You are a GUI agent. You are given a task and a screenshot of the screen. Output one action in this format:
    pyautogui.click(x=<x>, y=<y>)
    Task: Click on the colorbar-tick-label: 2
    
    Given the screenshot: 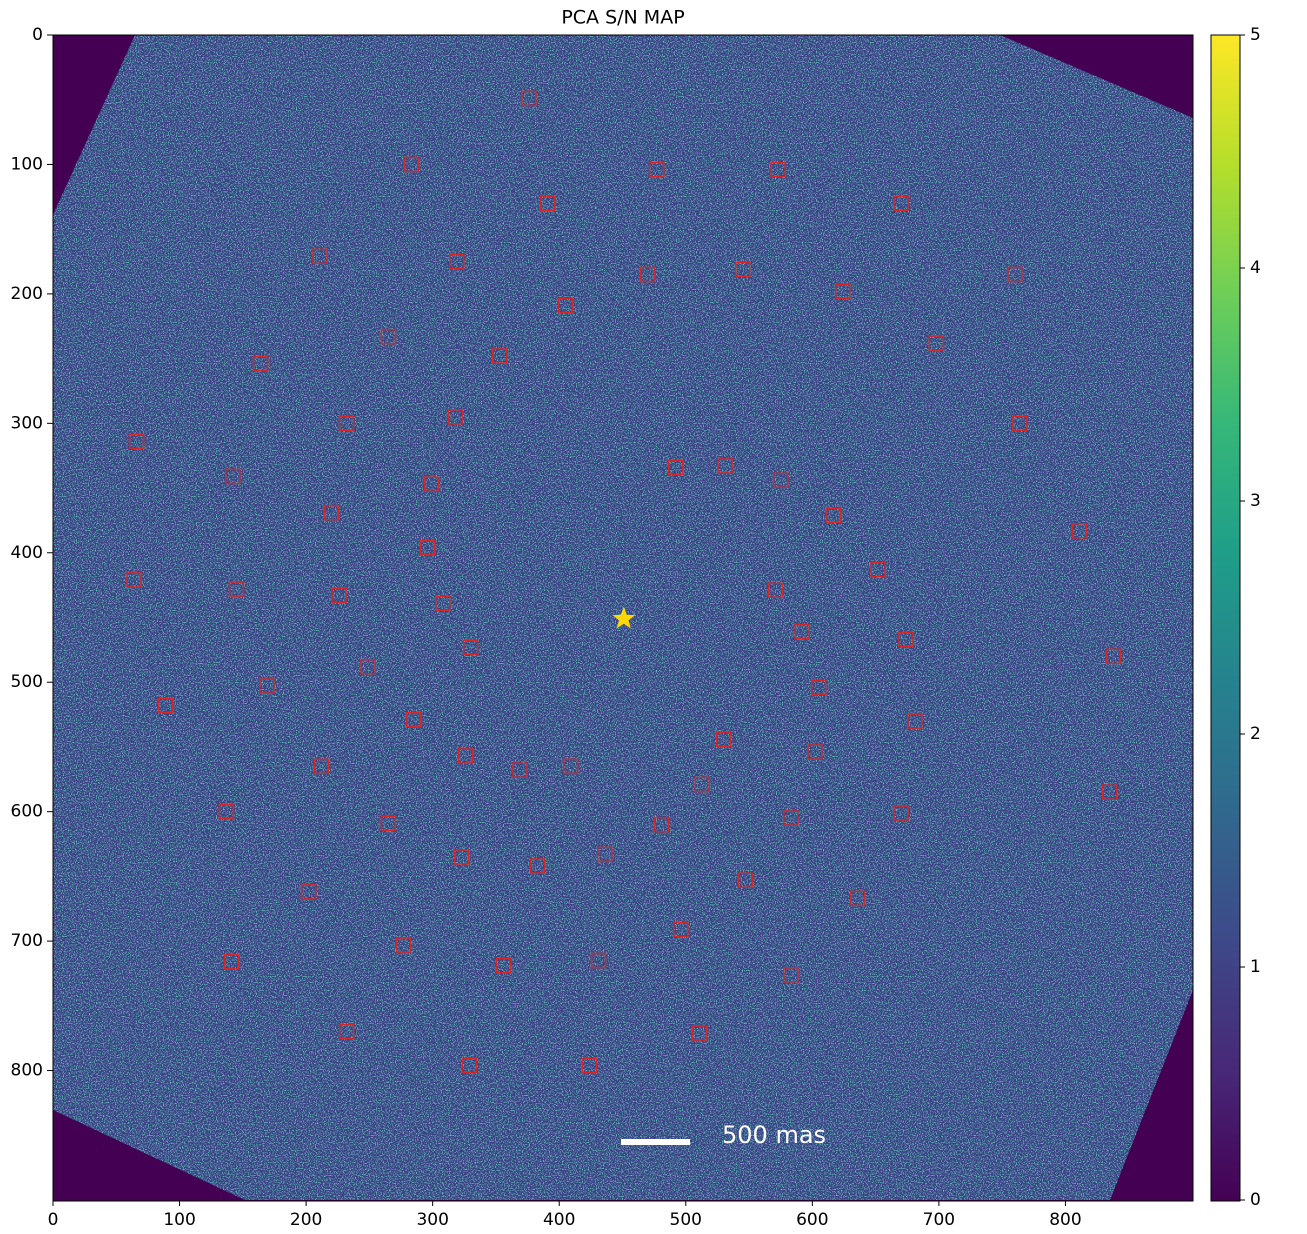 What is the action you would take?
    pyautogui.click(x=1255, y=734)
    